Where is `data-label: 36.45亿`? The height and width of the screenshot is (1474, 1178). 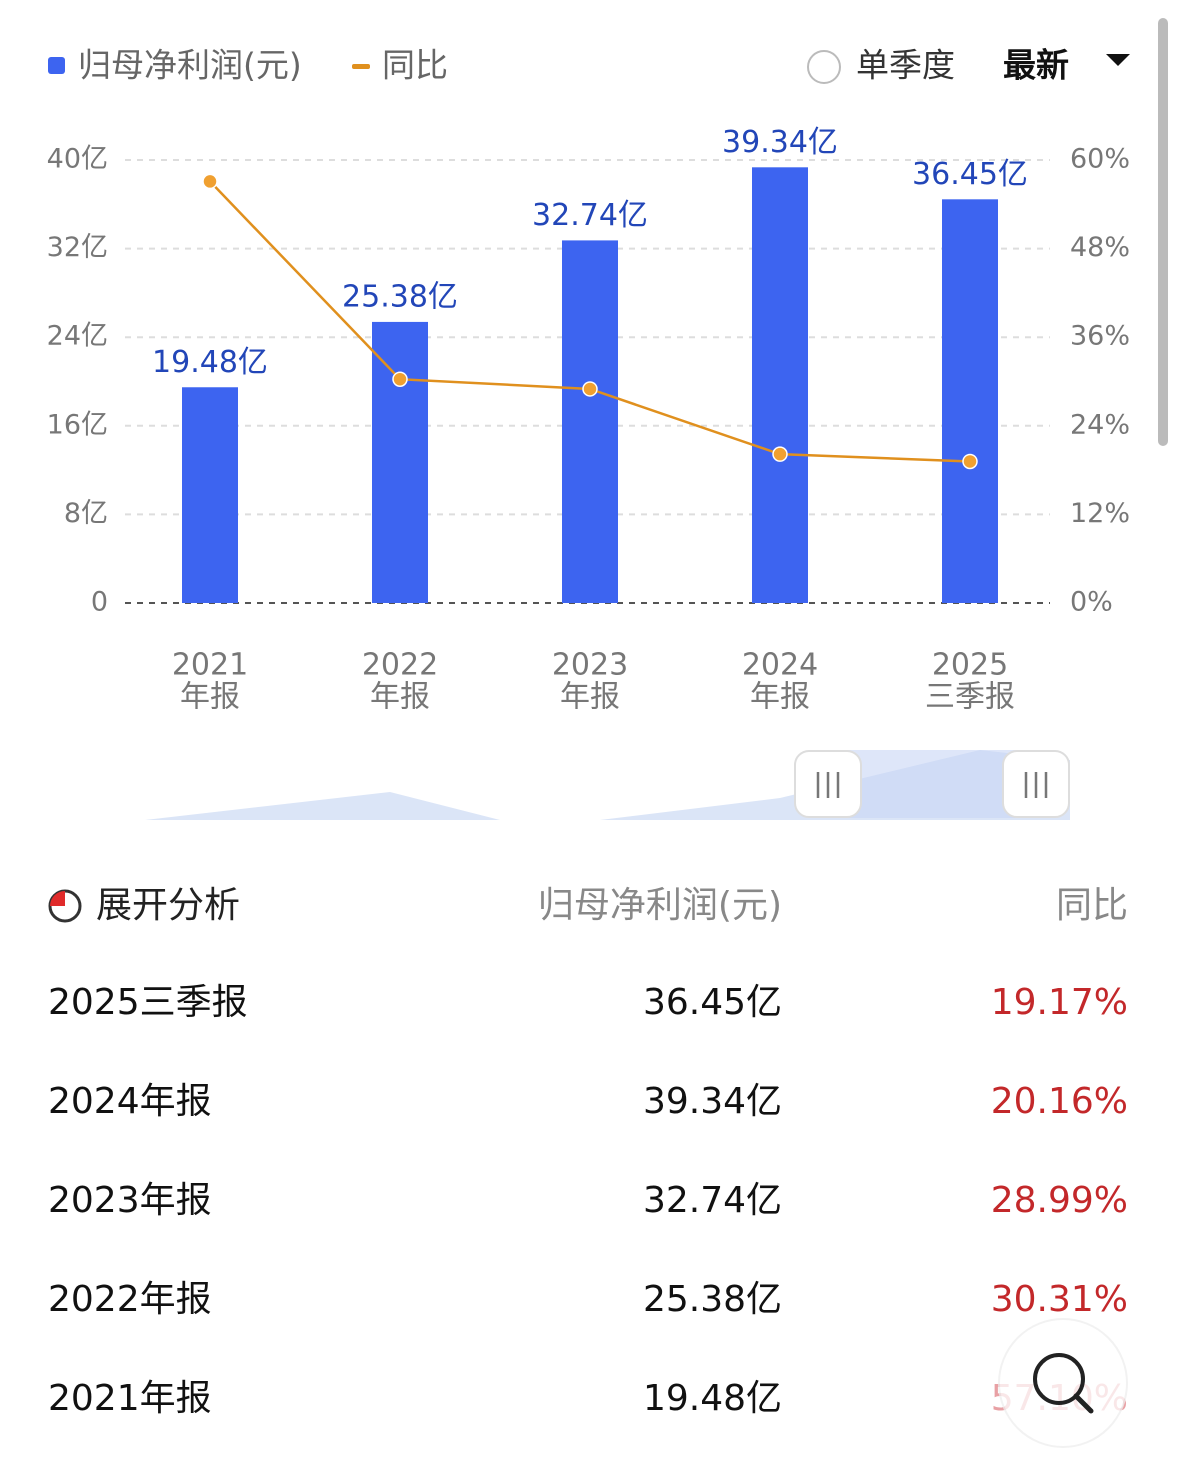 data-label: 36.45亿 is located at coordinates (970, 174).